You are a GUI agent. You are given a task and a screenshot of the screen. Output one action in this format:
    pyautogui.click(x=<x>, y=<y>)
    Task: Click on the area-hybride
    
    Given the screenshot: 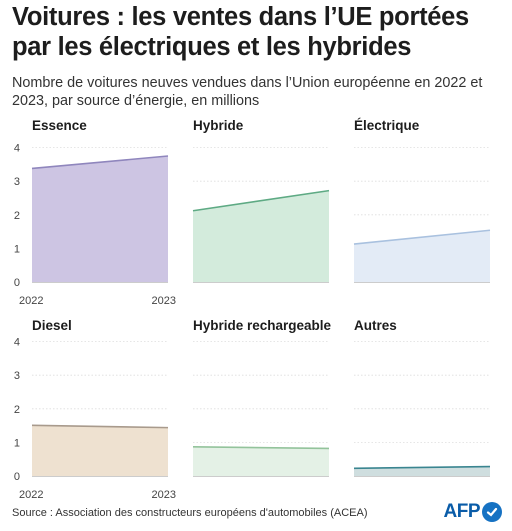 What is the action you would take?
    pyautogui.click(x=261, y=236)
    